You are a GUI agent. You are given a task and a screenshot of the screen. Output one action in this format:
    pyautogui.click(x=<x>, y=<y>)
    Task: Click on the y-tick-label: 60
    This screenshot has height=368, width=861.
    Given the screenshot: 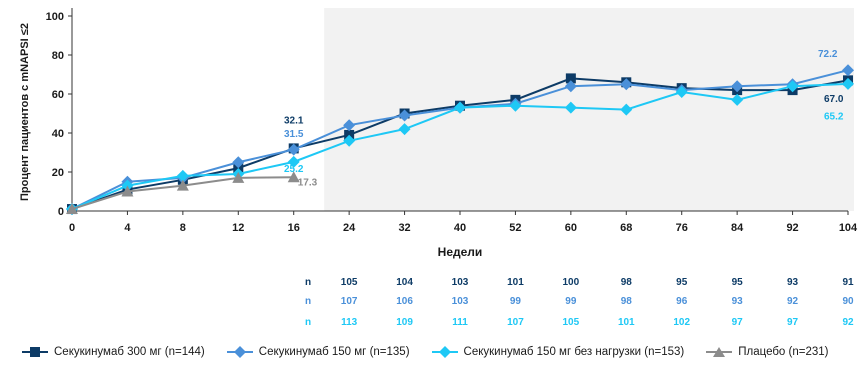 What is the action you would take?
    pyautogui.click(x=58, y=95)
    